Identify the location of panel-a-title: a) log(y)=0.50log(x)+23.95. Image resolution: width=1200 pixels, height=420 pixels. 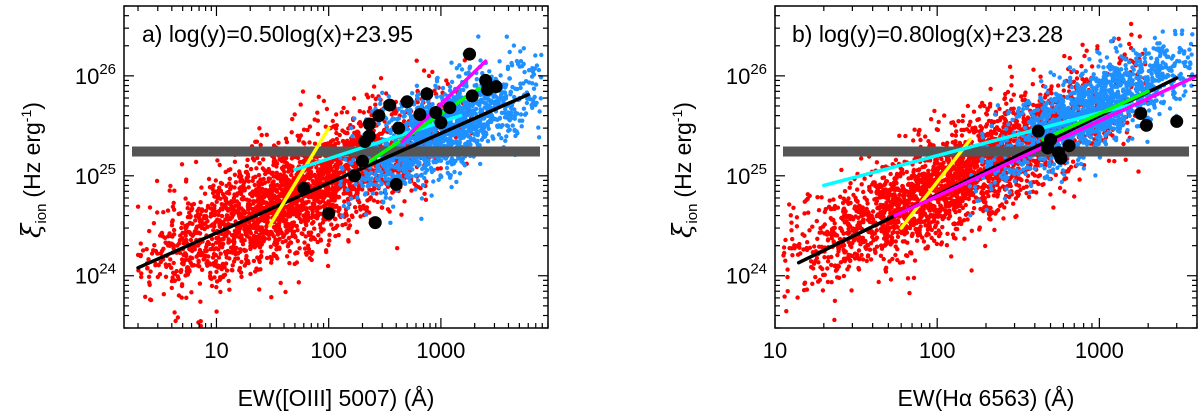
(277, 34).